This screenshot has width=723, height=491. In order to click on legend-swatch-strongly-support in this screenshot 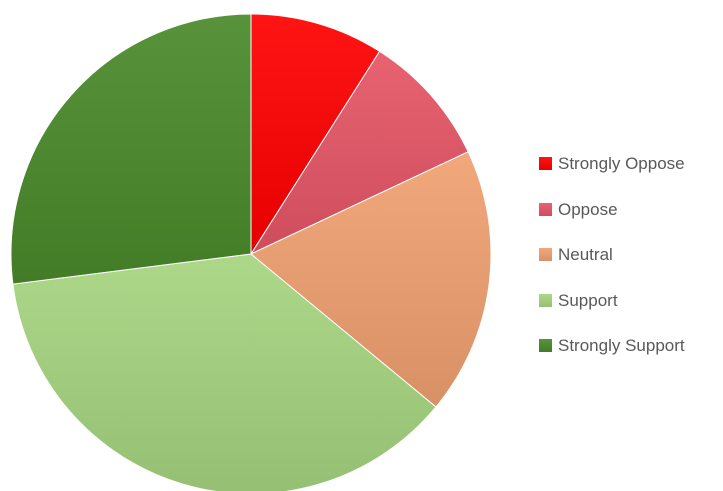, I will do `click(545, 345)`.